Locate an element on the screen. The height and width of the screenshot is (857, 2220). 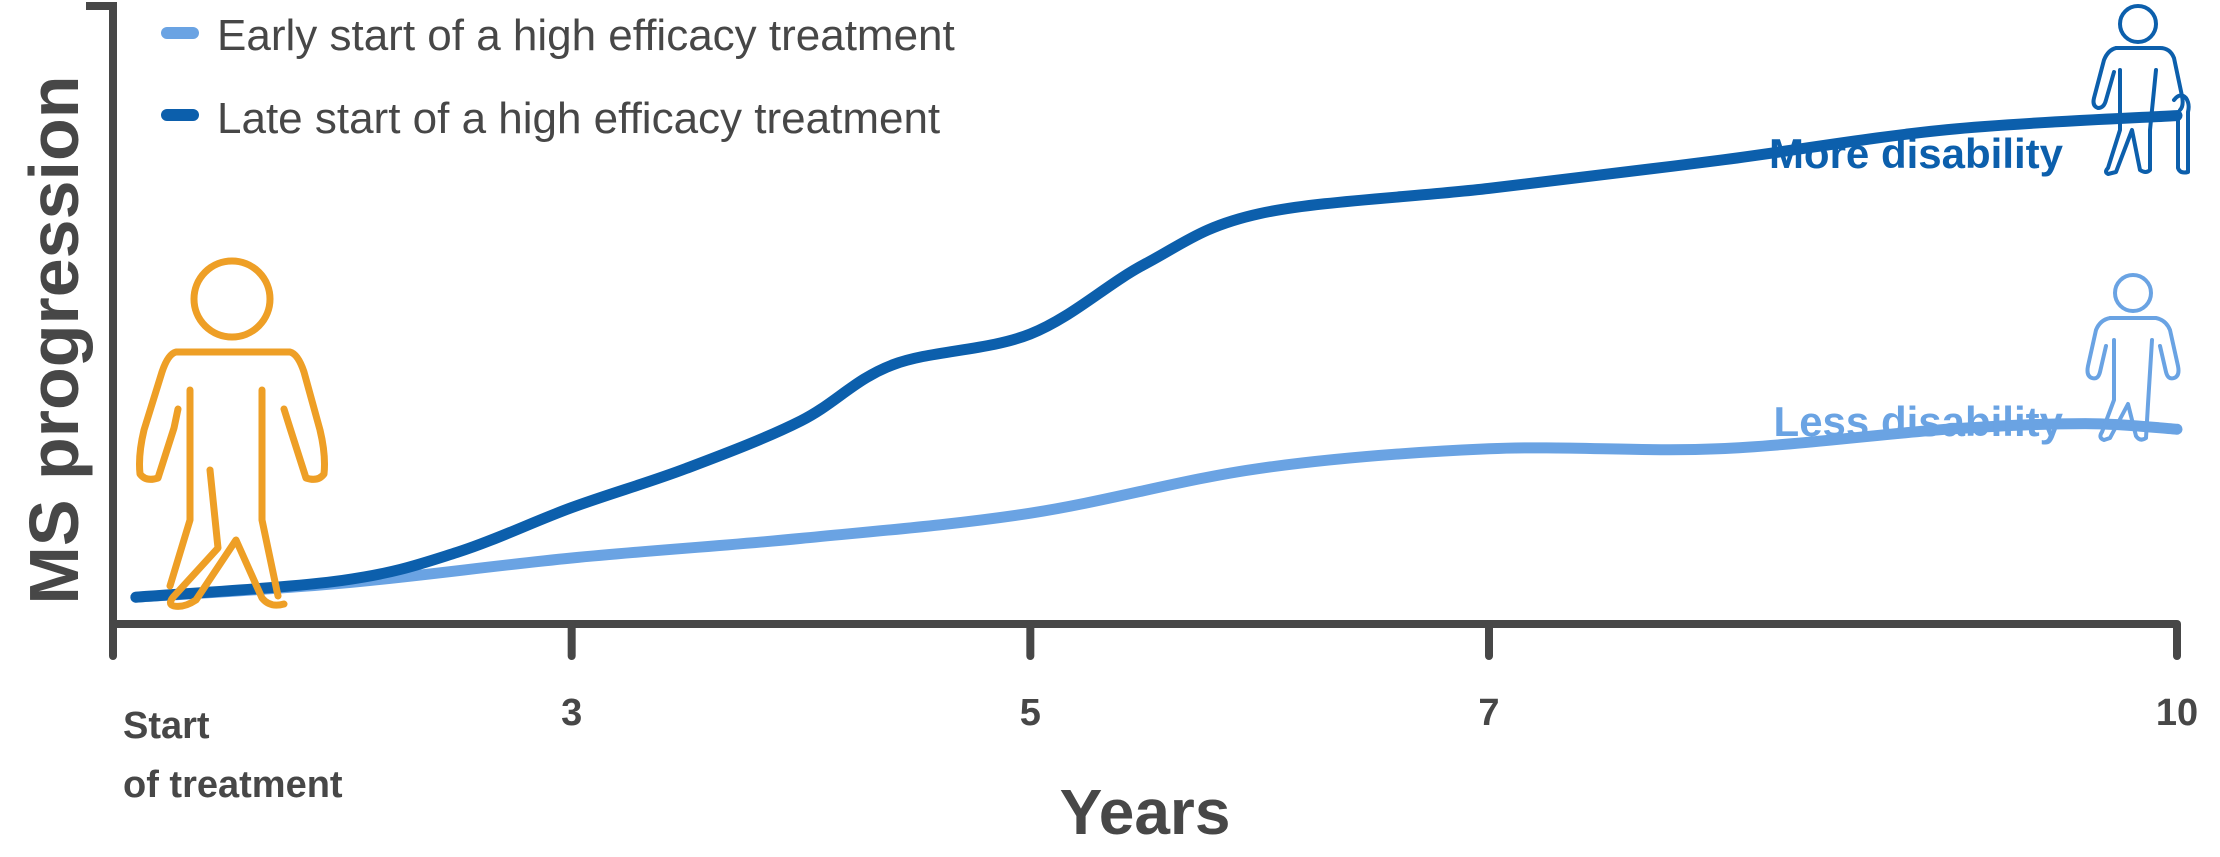
y-axis-title: MS progression is located at coordinates (54, 340).